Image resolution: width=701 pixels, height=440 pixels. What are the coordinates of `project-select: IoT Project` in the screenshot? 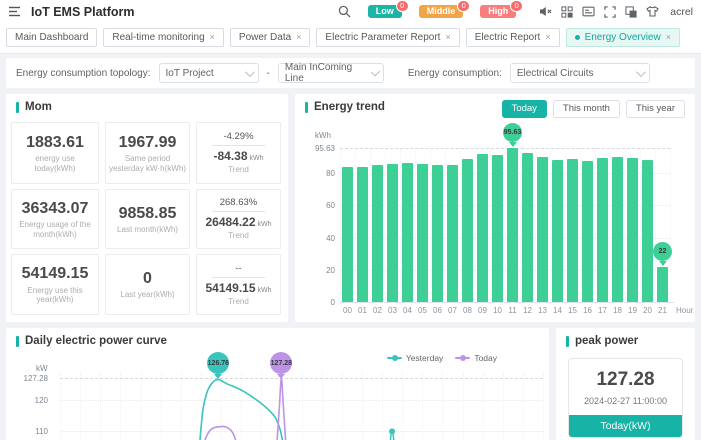 It's located at (208, 73).